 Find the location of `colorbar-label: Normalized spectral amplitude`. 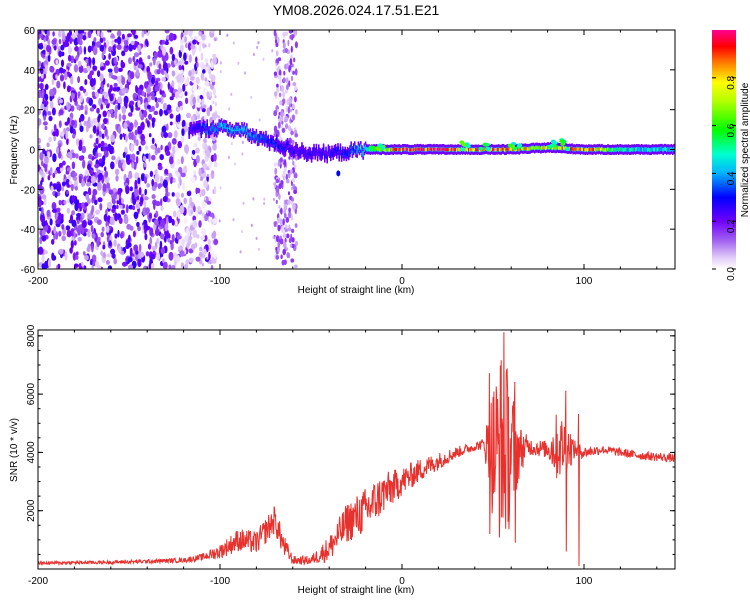

colorbar-label: Normalized spectral amplitude is located at coordinates (745, 149).